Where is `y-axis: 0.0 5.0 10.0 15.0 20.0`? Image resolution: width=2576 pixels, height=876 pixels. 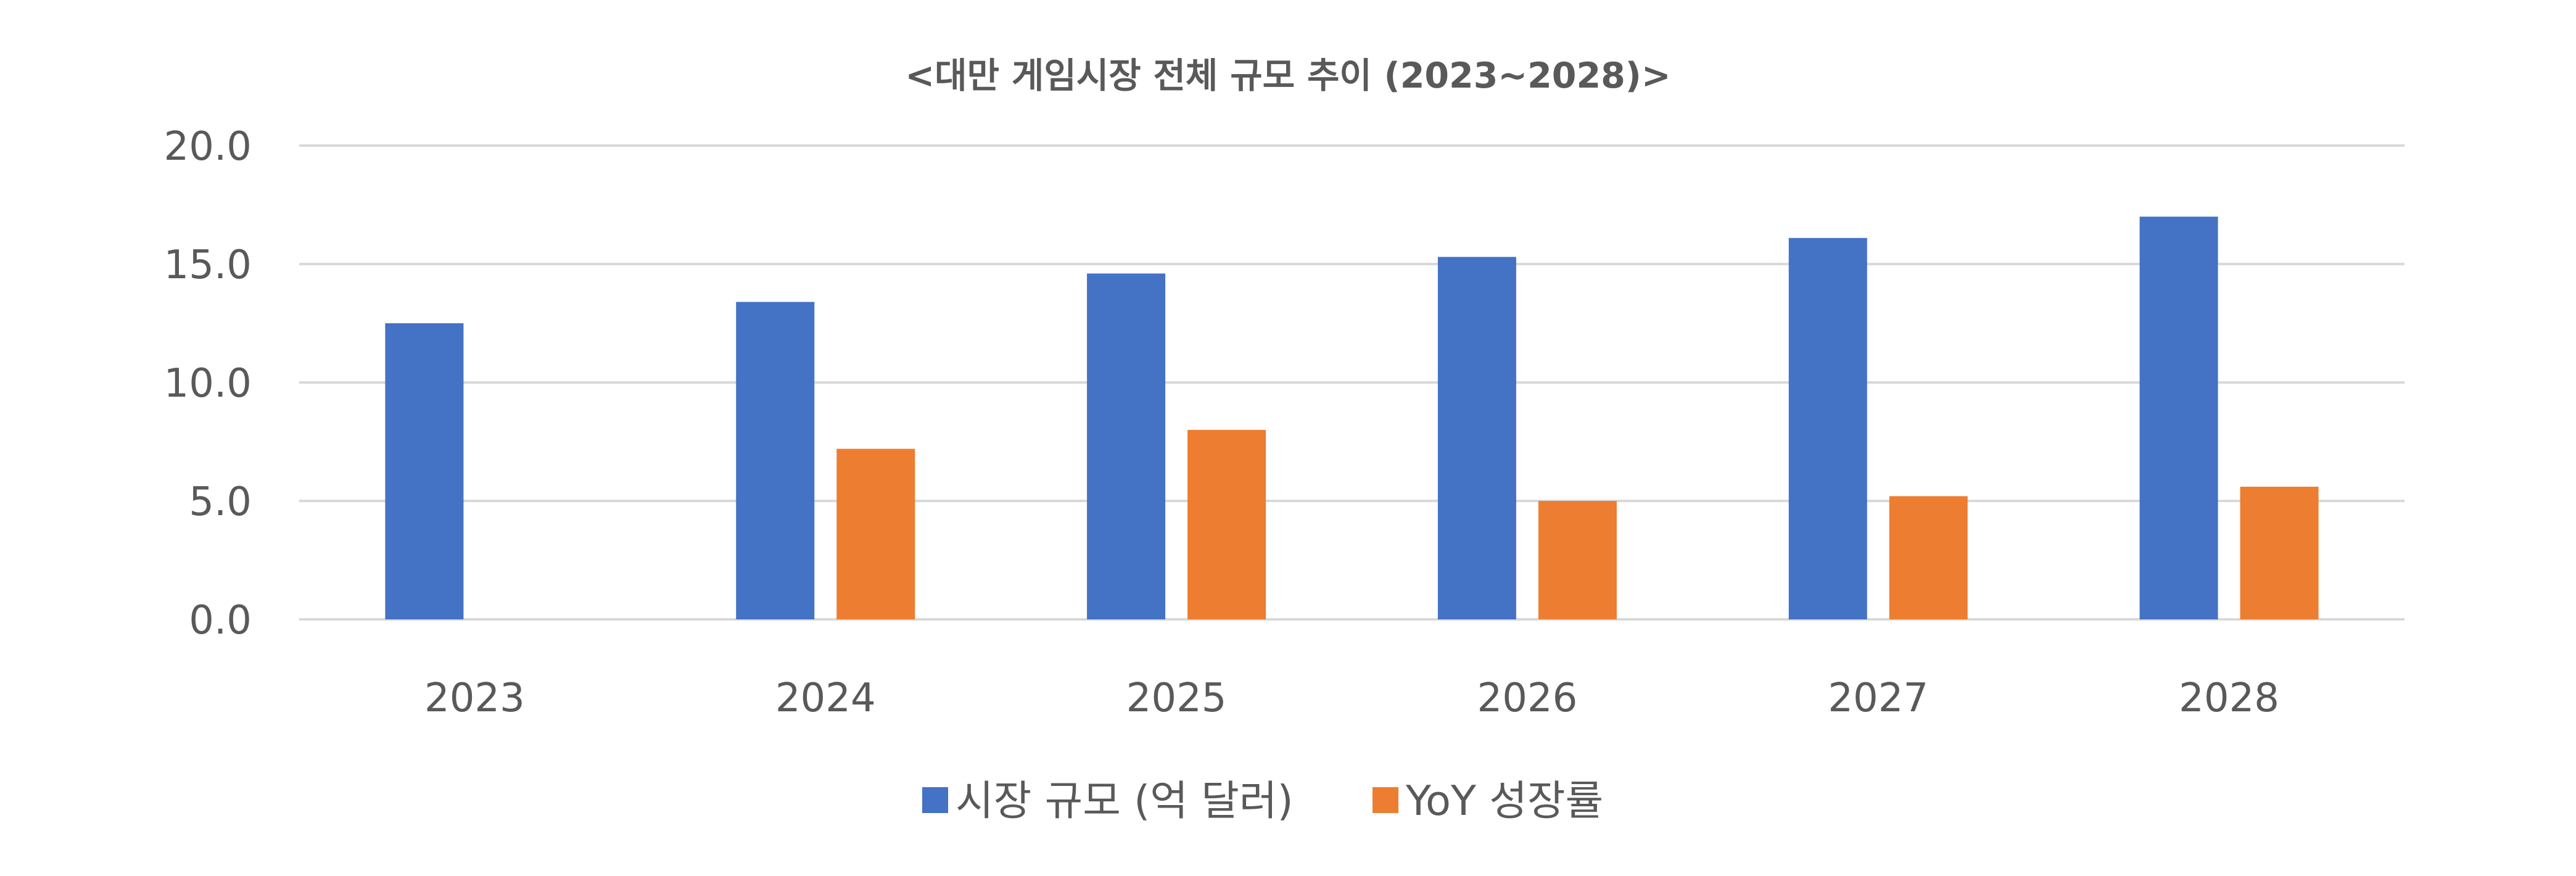
y-axis: 0.0 5.0 10.0 15.0 20.0 is located at coordinates (208, 383).